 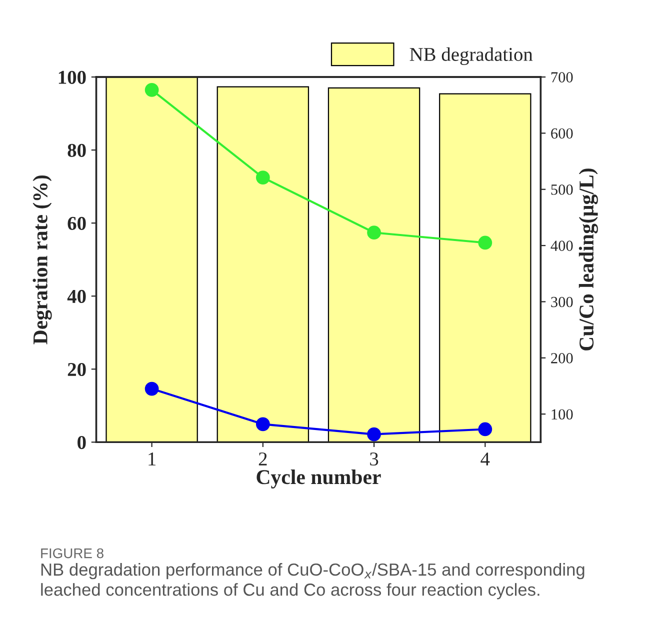 I want to click on y2-axis-title: Cu/Co leading(μg/L), so click(x=588, y=259).